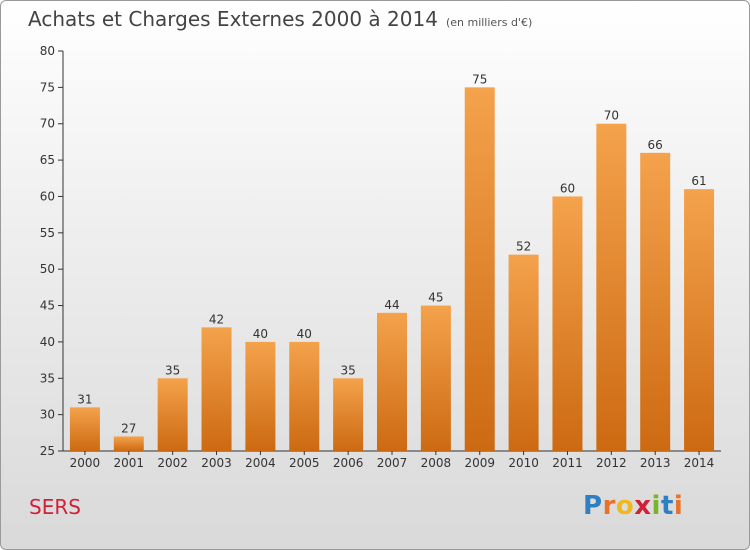 This screenshot has width=750, height=550. What do you see at coordinates (489, 22) in the screenshot?
I see `chart-subtitle: (en milliers d'€)` at bounding box center [489, 22].